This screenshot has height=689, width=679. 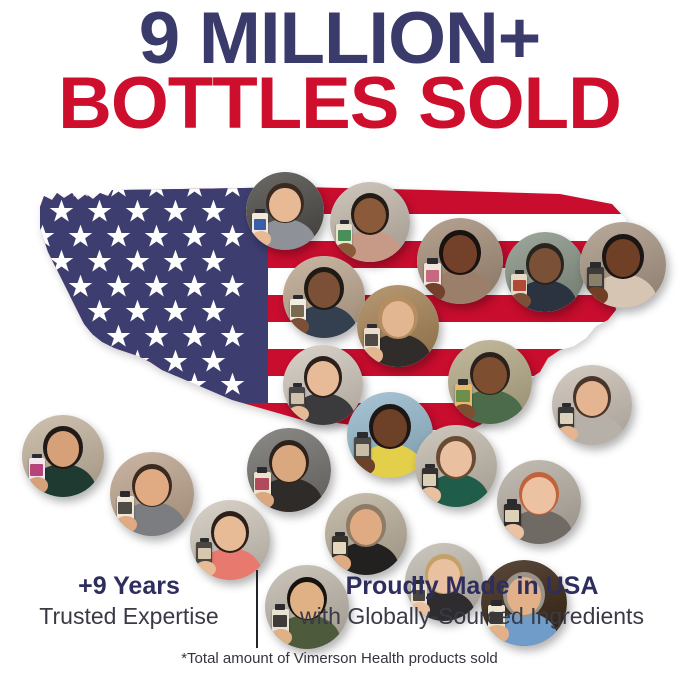 What do you see at coordinates (339, 39) in the screenshot?
I see `headline-line-1: 9 MILLION+` at bounding box center [339, 39].